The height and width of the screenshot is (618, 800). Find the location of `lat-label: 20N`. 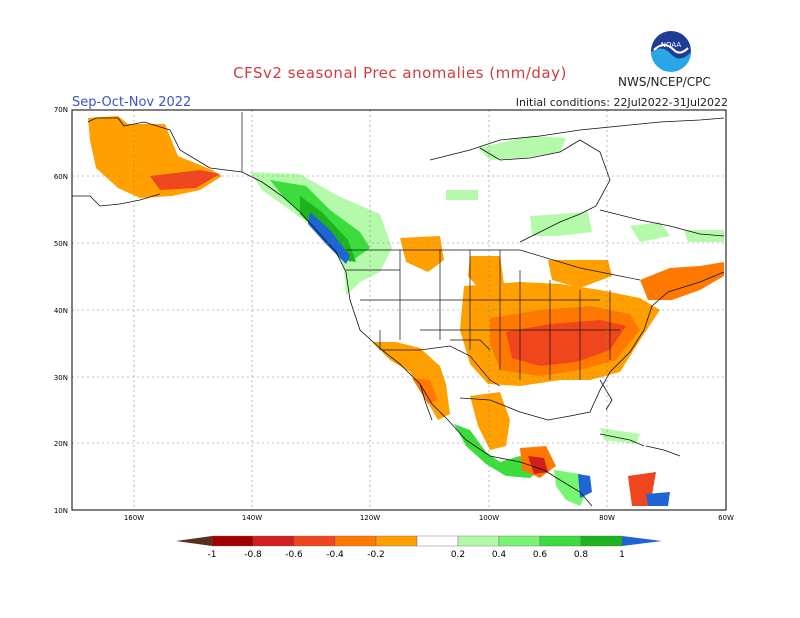

lat-label: 20N is located at coordinates (61, 444).